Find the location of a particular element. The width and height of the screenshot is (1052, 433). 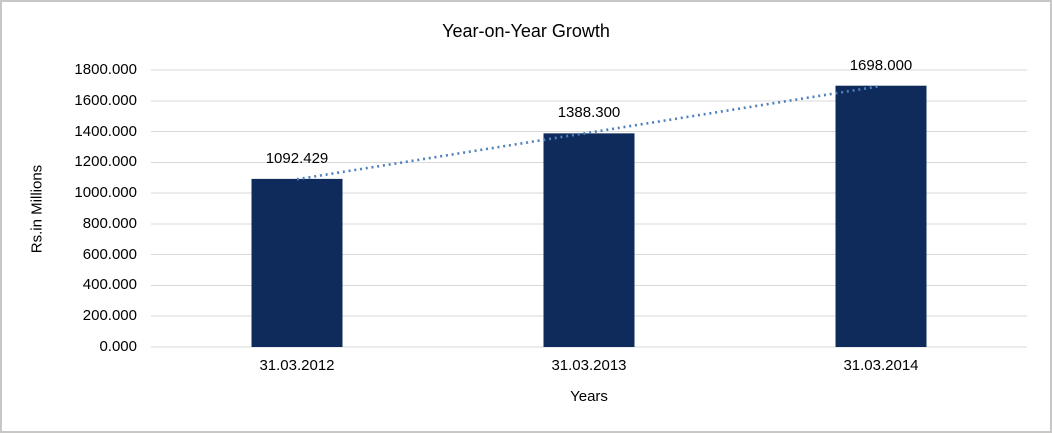

y-tick-label: 1200.000 is located at coordinates (105, 162).